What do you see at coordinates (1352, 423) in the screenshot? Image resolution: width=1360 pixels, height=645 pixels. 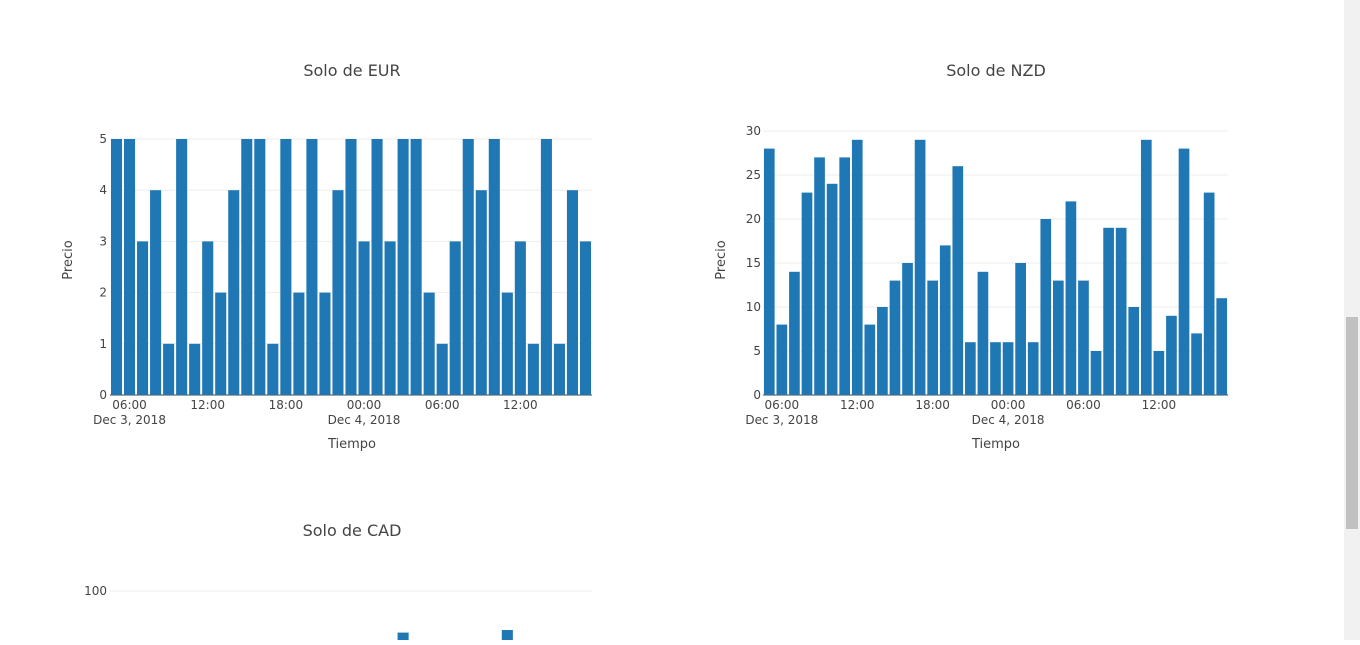 I see `scrollbar-thumb` at bounding box center [1352, 423].